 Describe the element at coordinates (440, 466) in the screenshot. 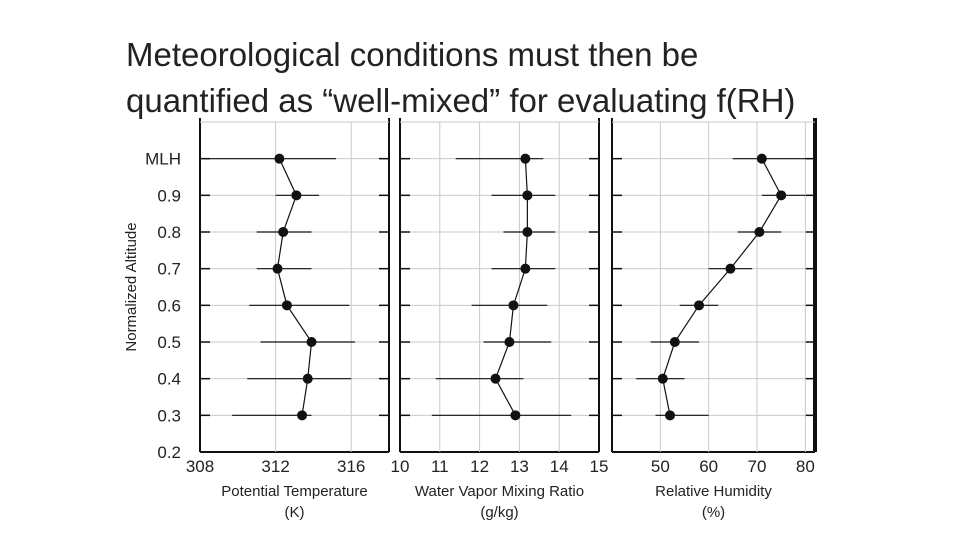

I see `panel-2-xtick-label-1: 11` at that location.